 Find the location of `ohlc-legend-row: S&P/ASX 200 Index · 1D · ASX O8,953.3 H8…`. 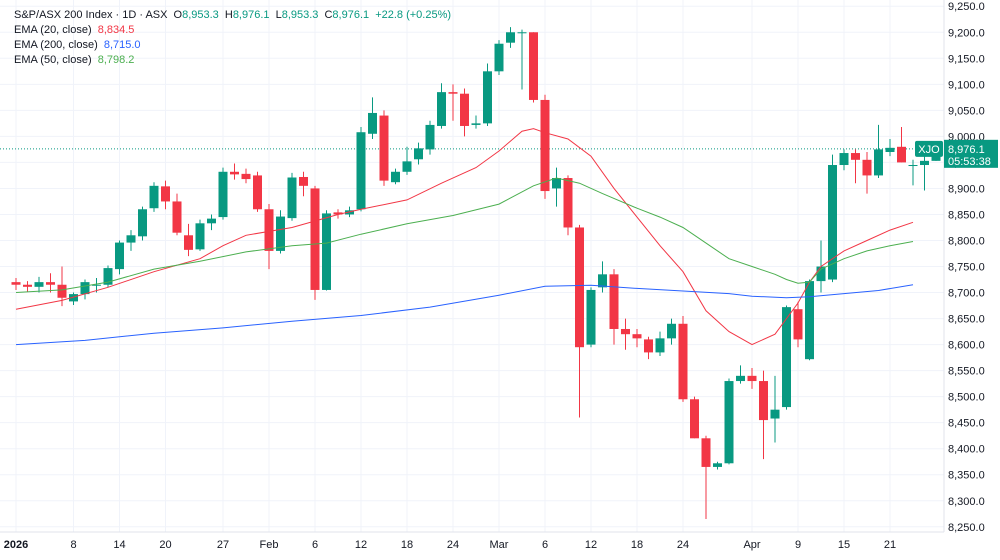

ohlc-legend-row: S&P/ASX 200 Index · 1D · ASX O8,953.3 H8… is located at coordinates (234, 15).